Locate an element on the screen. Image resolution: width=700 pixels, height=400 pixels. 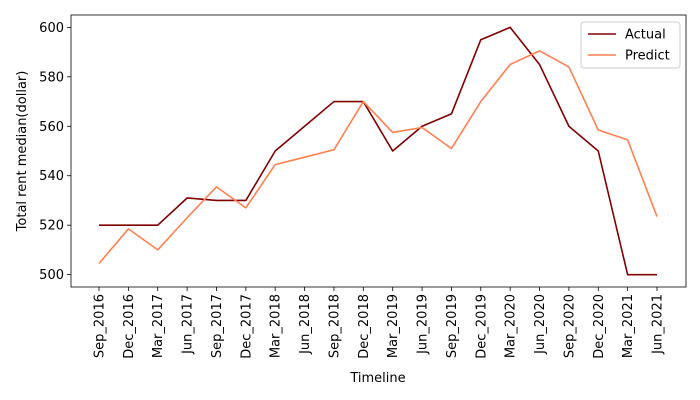
x-tick-label: Sep_2020 is located at coordinates (569, 326).